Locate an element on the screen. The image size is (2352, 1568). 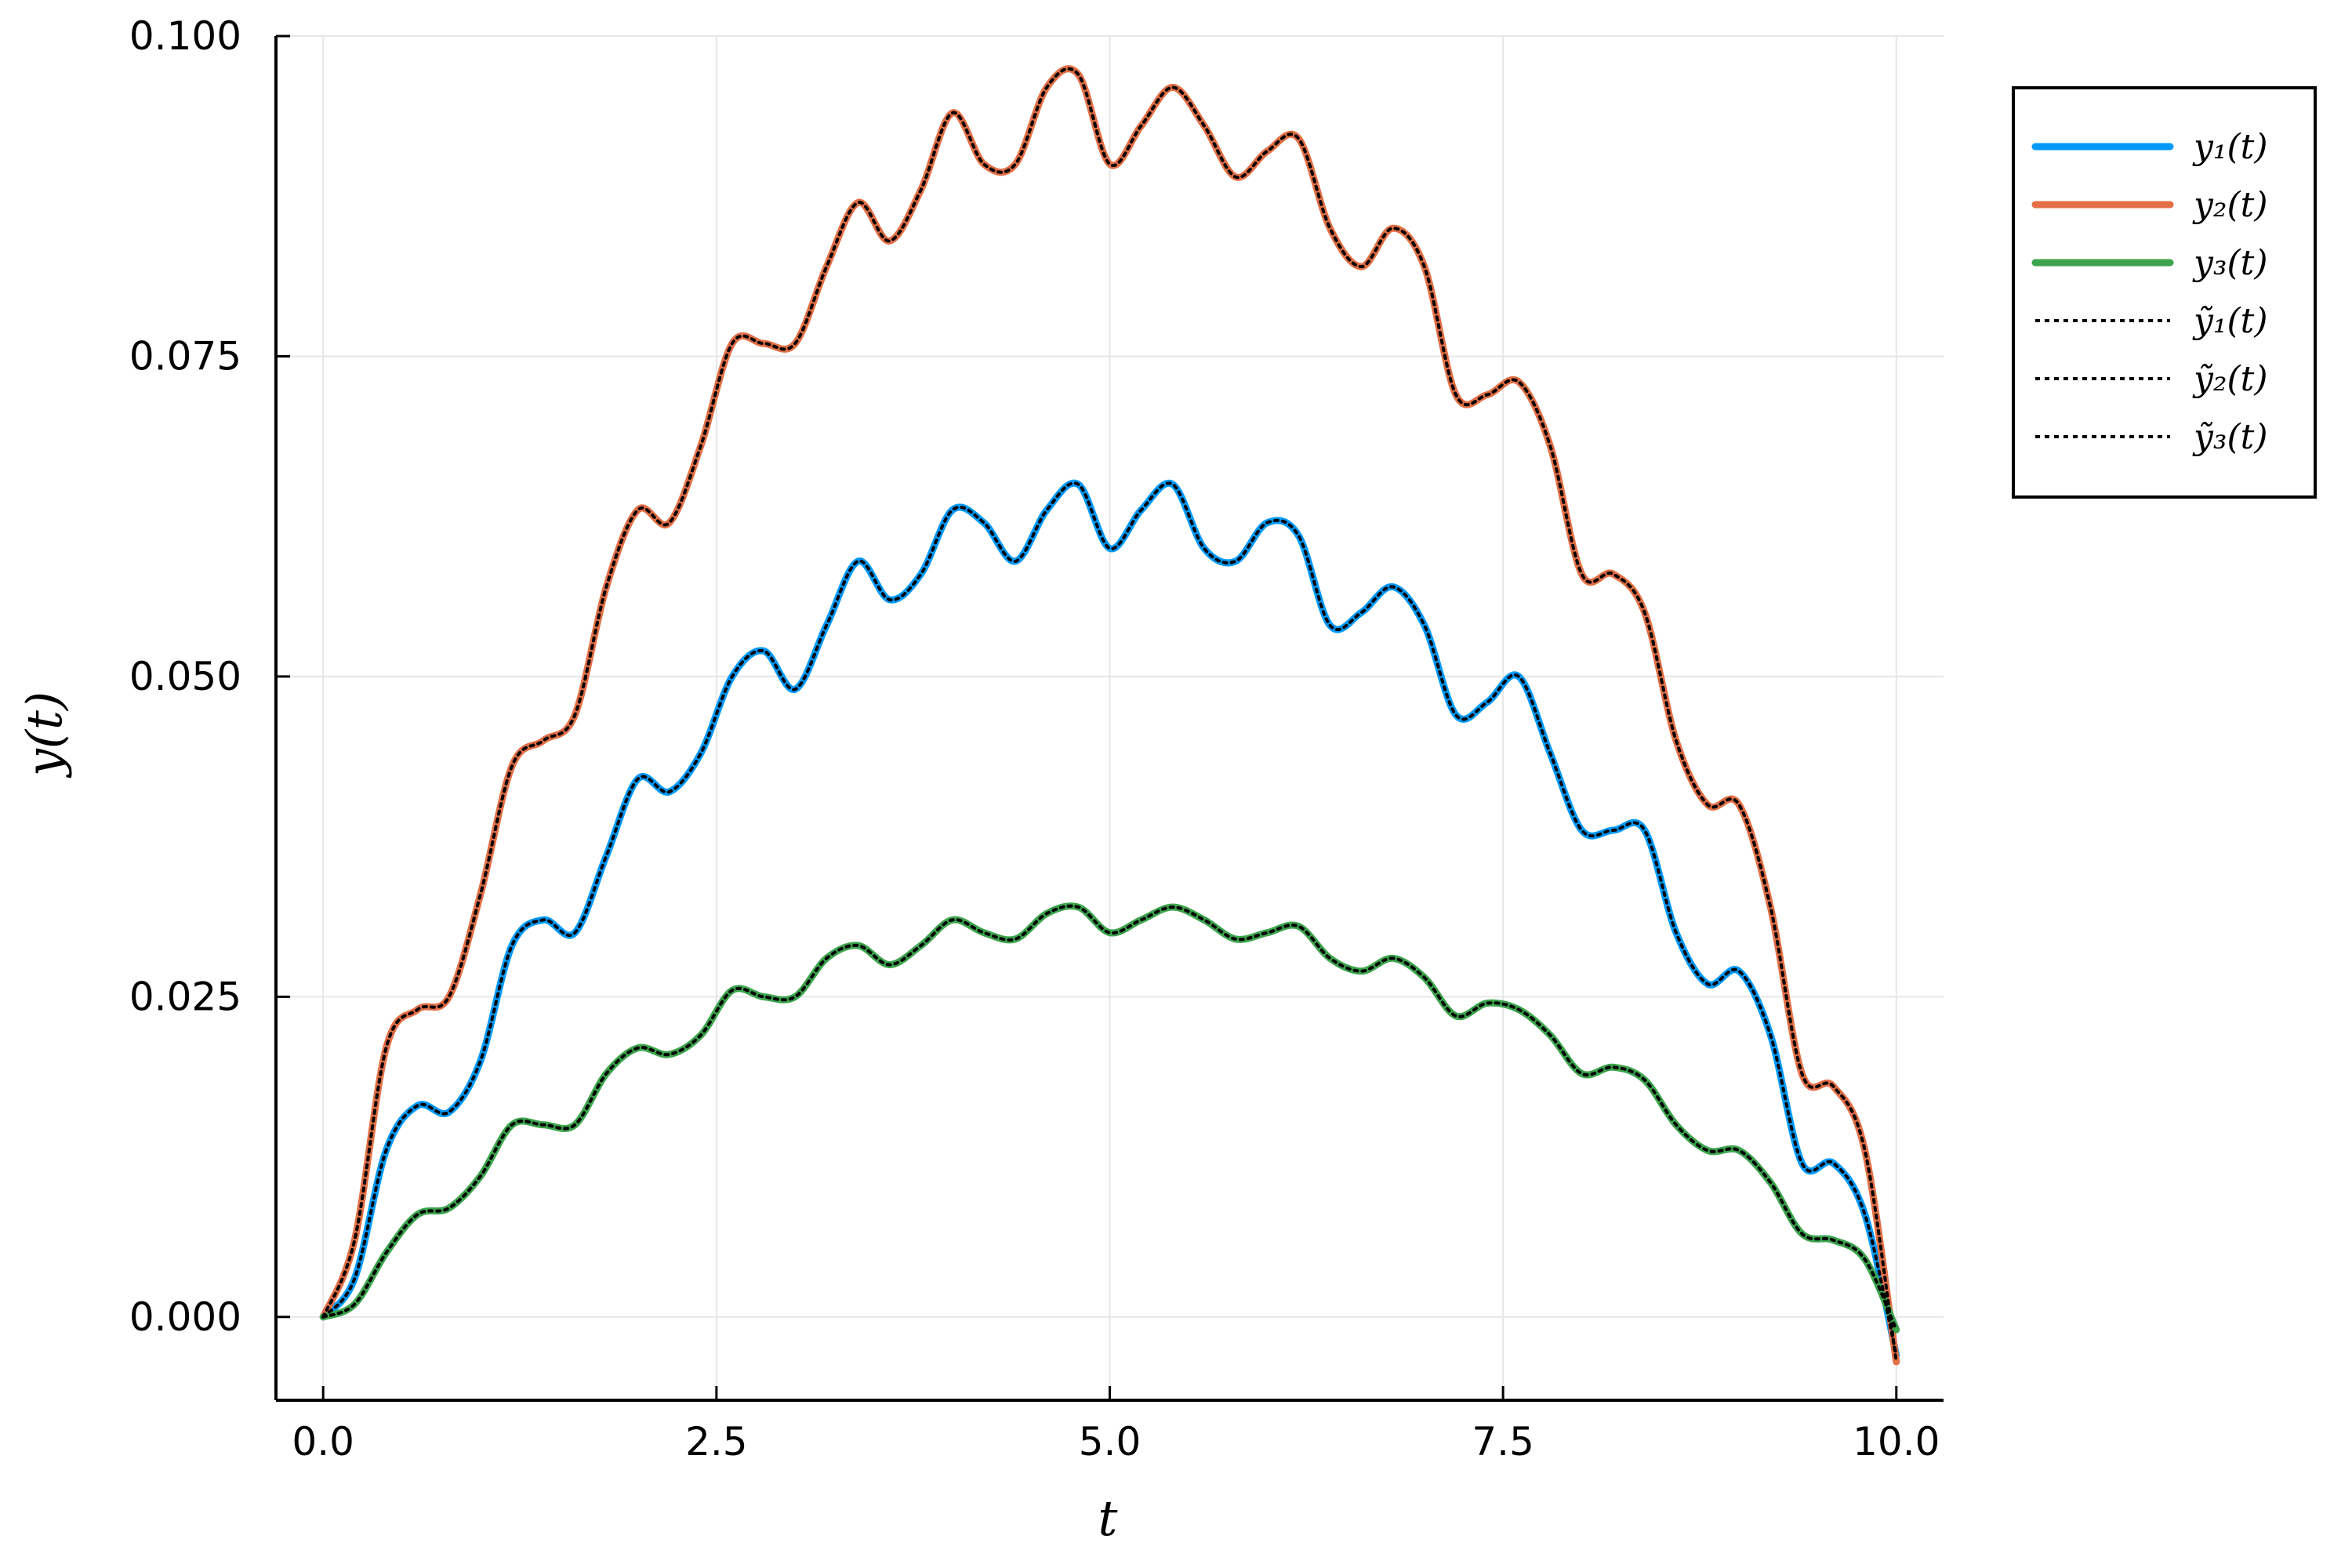
legend-box is located at coordinates (2164, 292).